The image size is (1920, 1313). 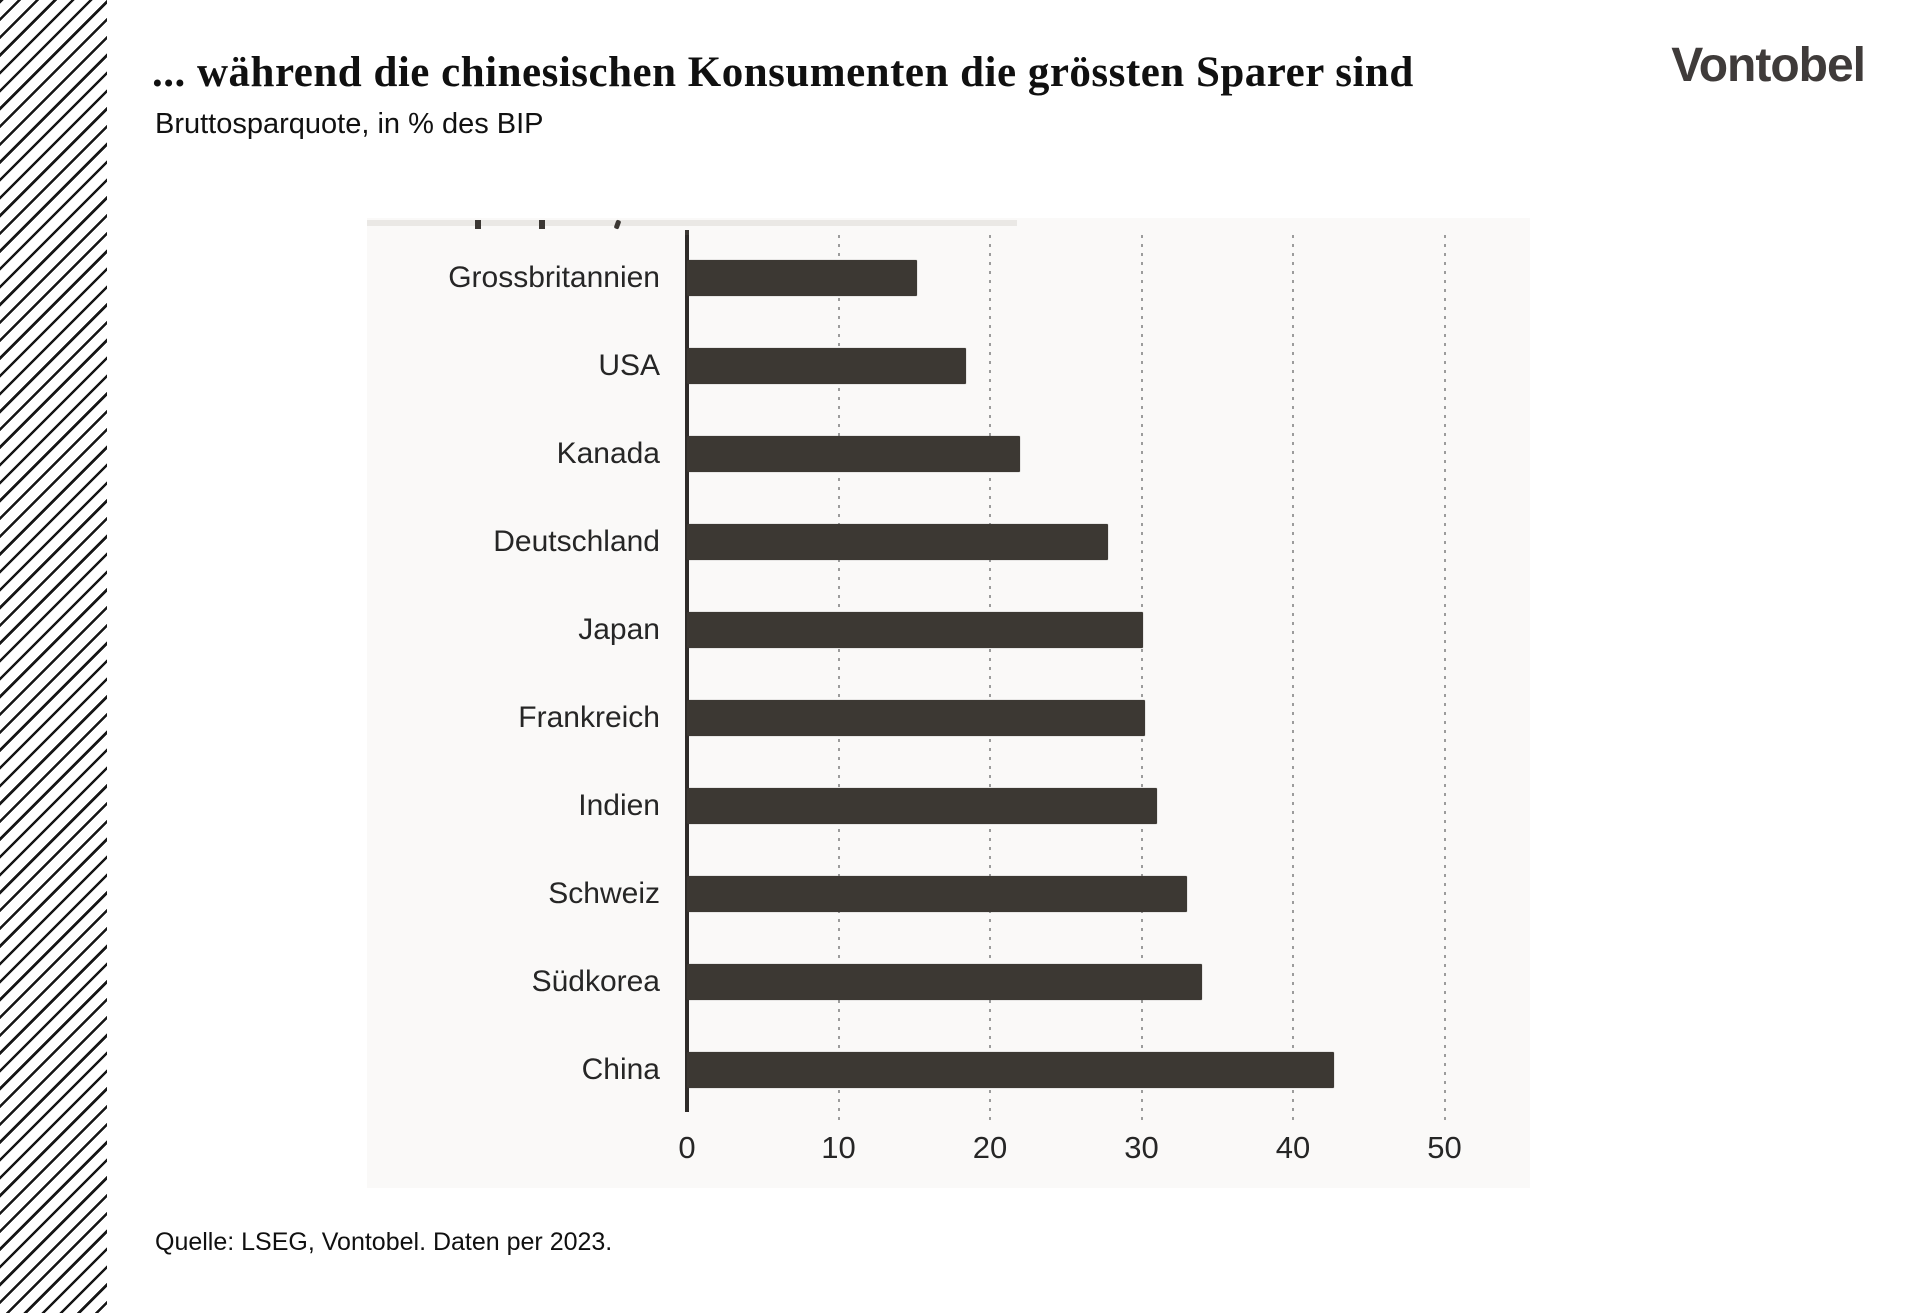 What do you see at coordinates (384, 1242) in the screenshot?
I see `source-note: Quelle: LSEG, Vontobel. Daten per 2023.` at bounding box center [384, 1242].